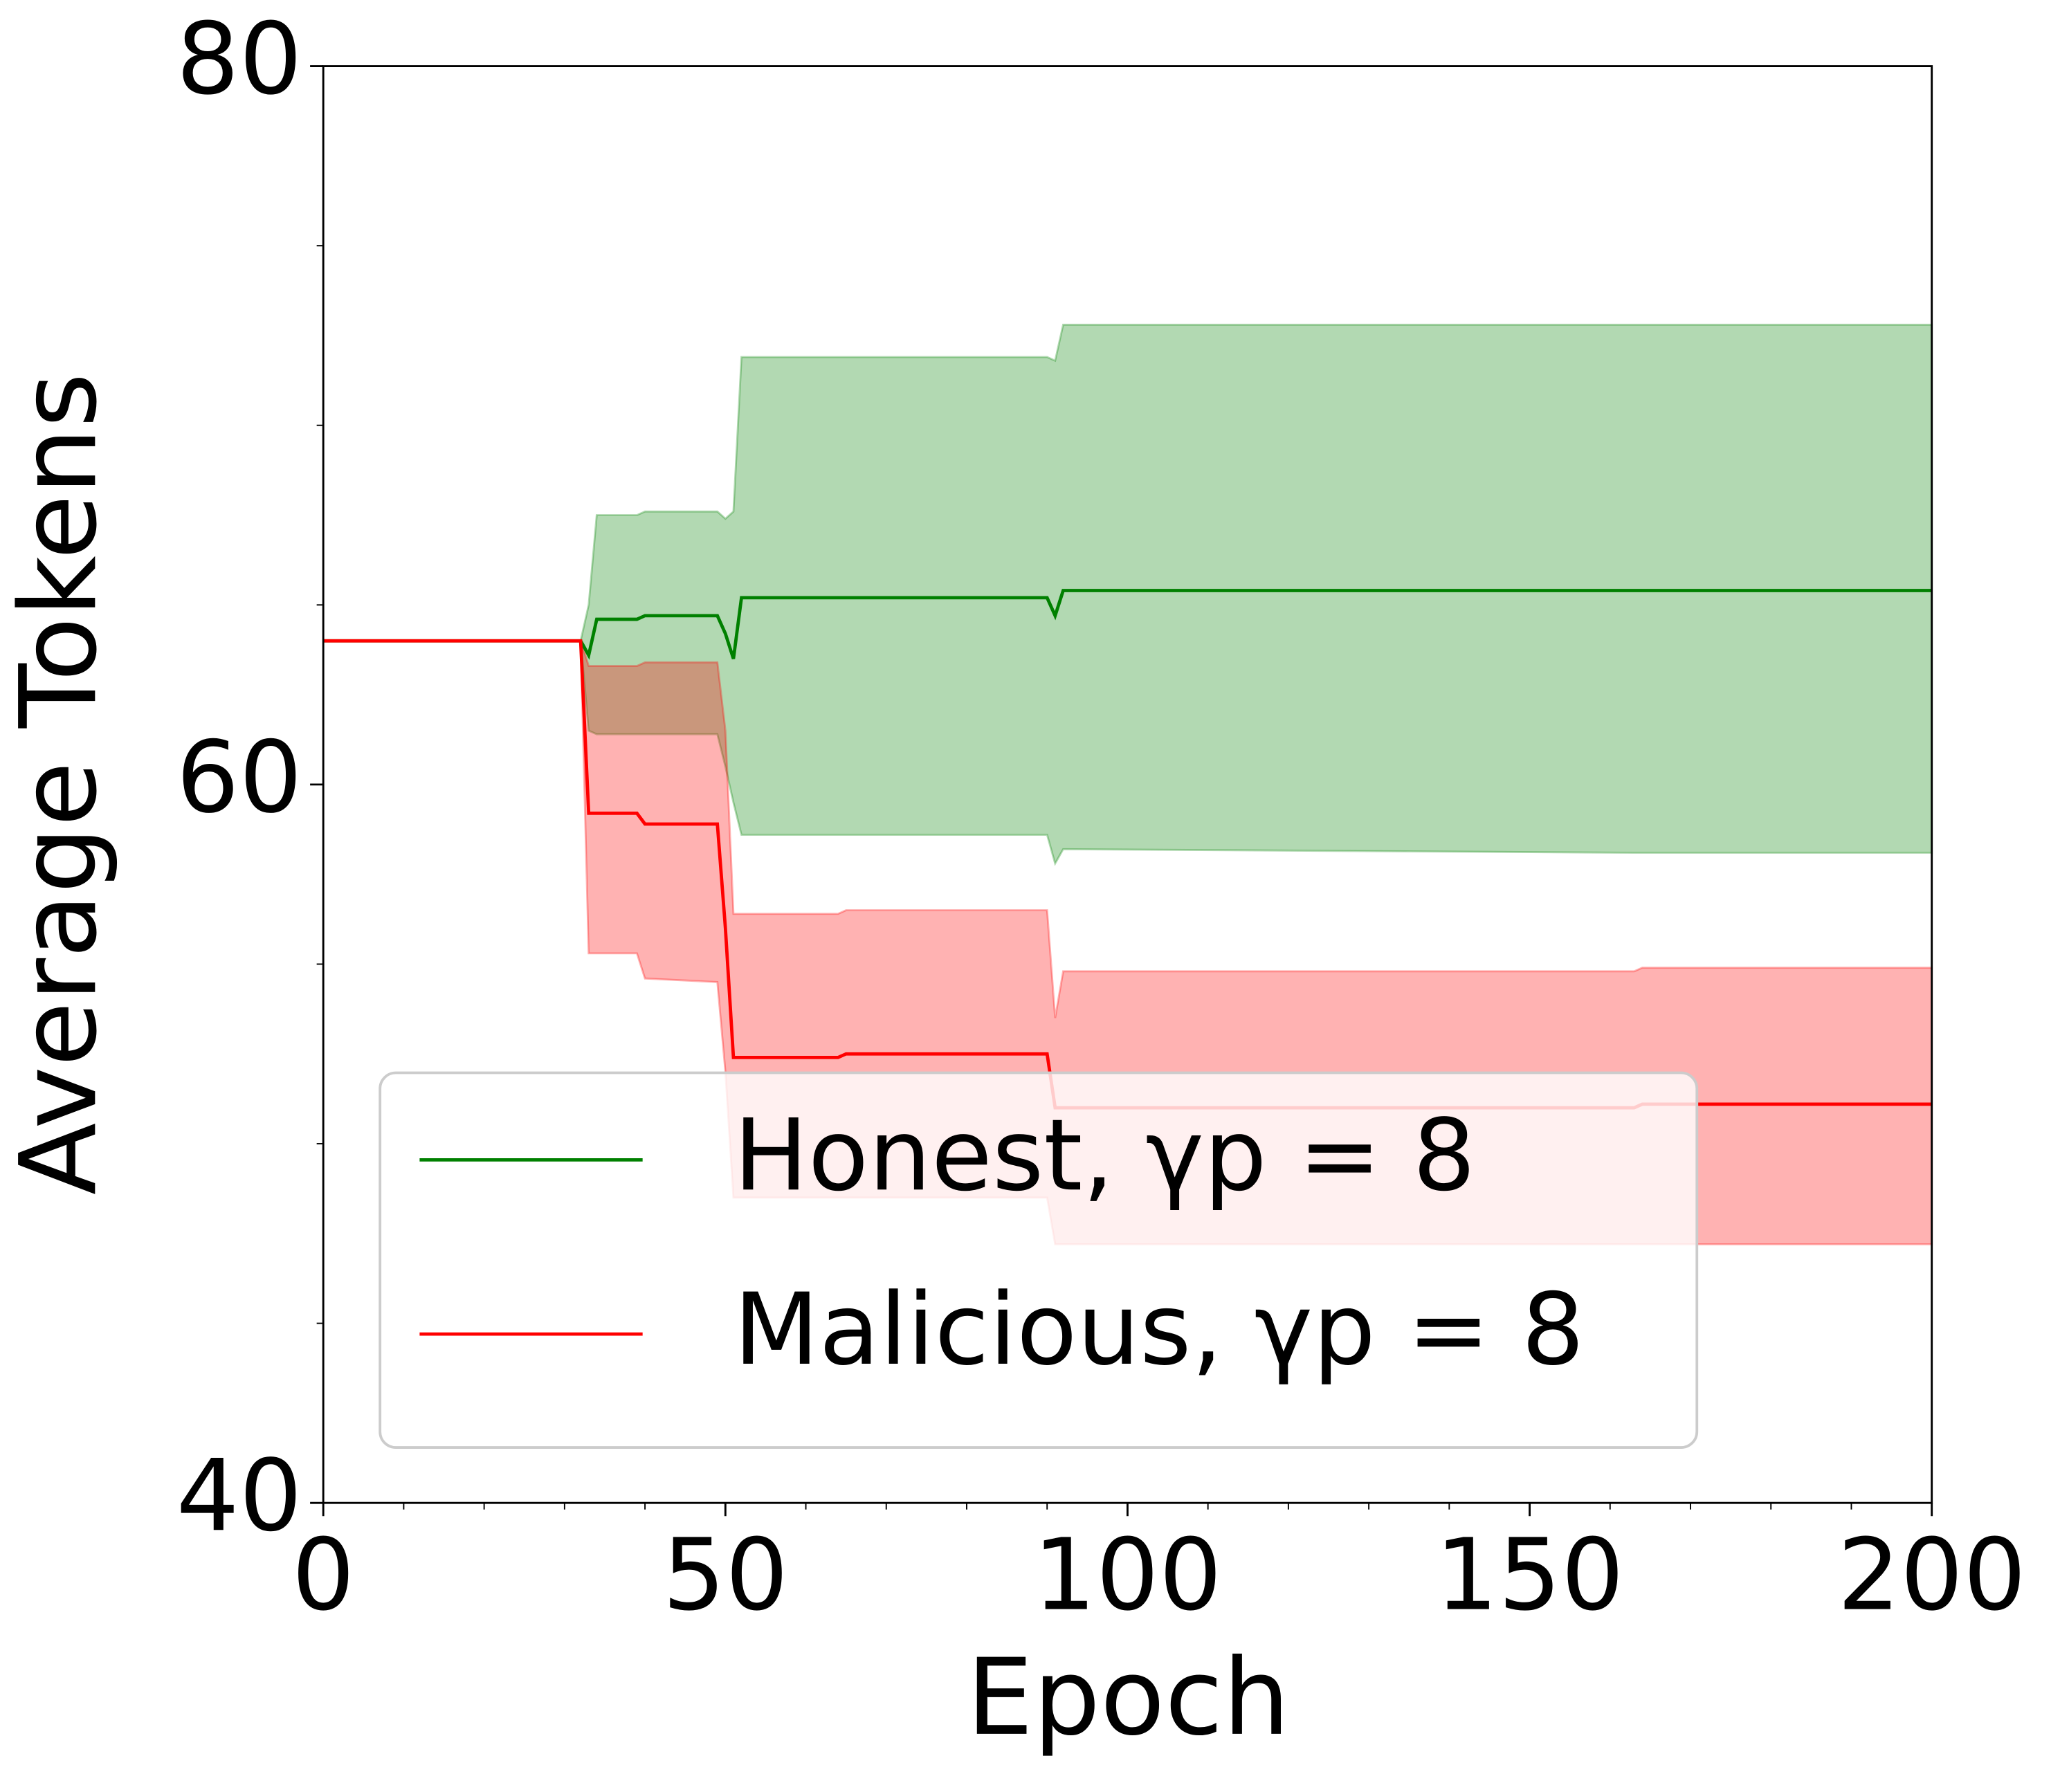  What do you see at coordinates (1104, 1155) in the screenshot?
I see `legend-label: Honest, γp = 8` at bounding box center [1104, 1155].